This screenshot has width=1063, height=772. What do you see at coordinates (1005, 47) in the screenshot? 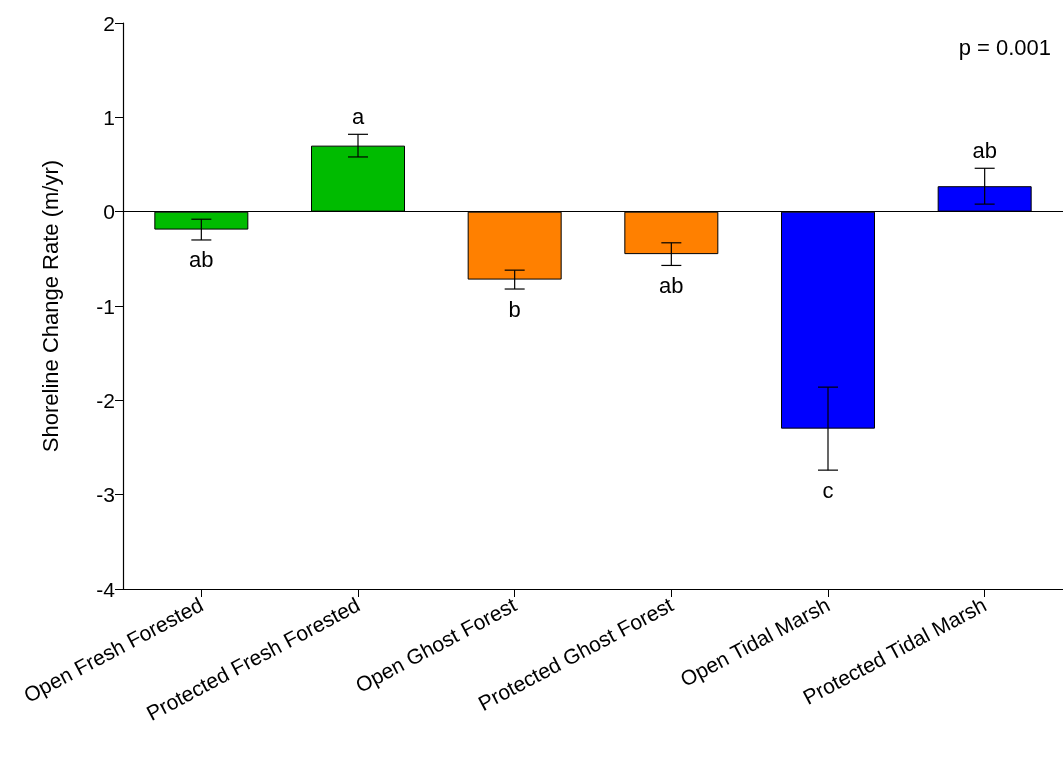
I see `annotation: p = 0.001` at bounding box center [1005, 47].